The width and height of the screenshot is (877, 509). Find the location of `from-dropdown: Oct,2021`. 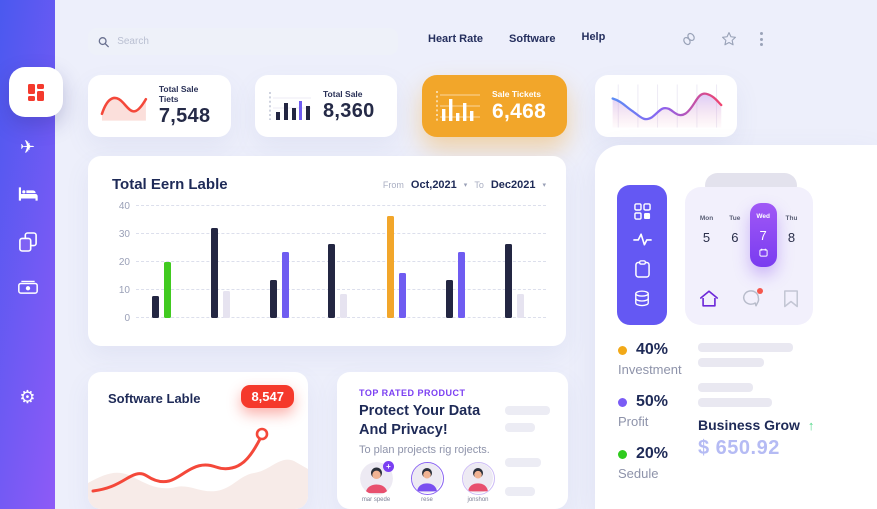

from-dropdown: Oct,2021 is located at coordinates (433, 185).